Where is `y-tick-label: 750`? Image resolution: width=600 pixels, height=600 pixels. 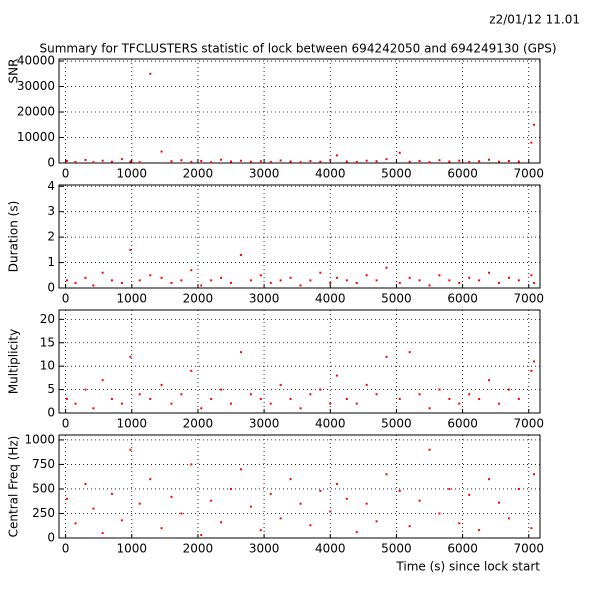 y-tick-label: 750 is located at coordinates (43, 464).